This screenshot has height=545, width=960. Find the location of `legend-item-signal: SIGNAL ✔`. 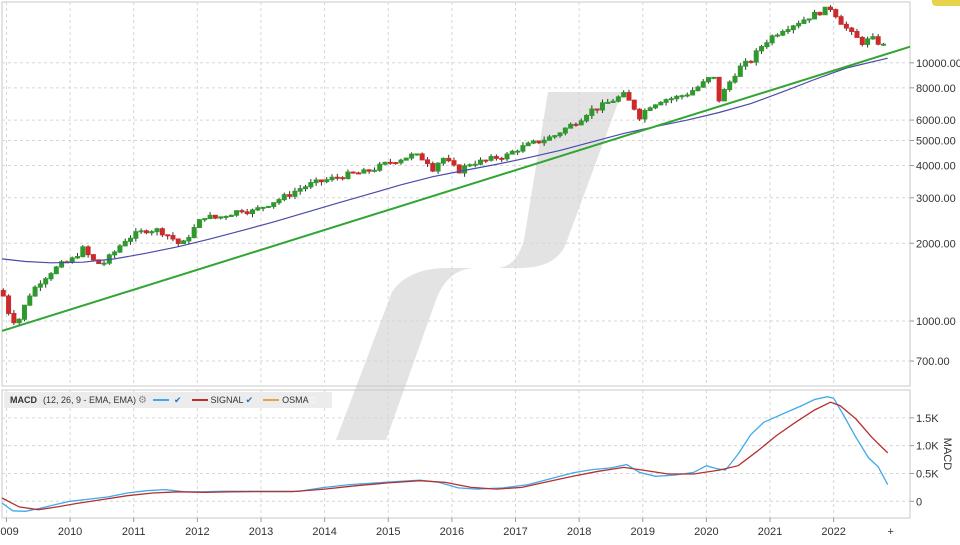

legend-item-signal: SIGNAL ✔ is located at coordinates (224, 400).